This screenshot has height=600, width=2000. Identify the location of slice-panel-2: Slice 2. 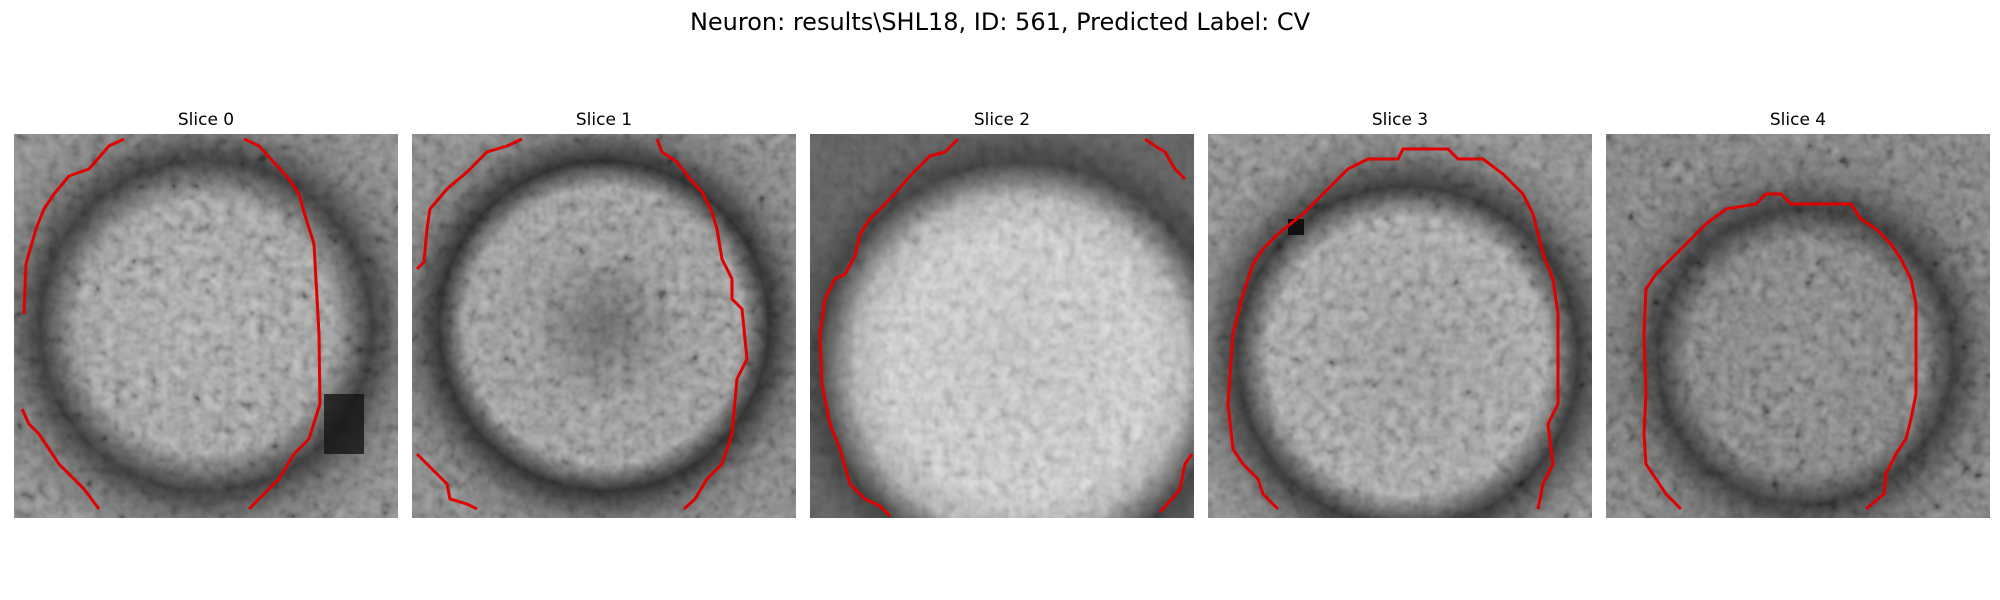
(1002, 313).